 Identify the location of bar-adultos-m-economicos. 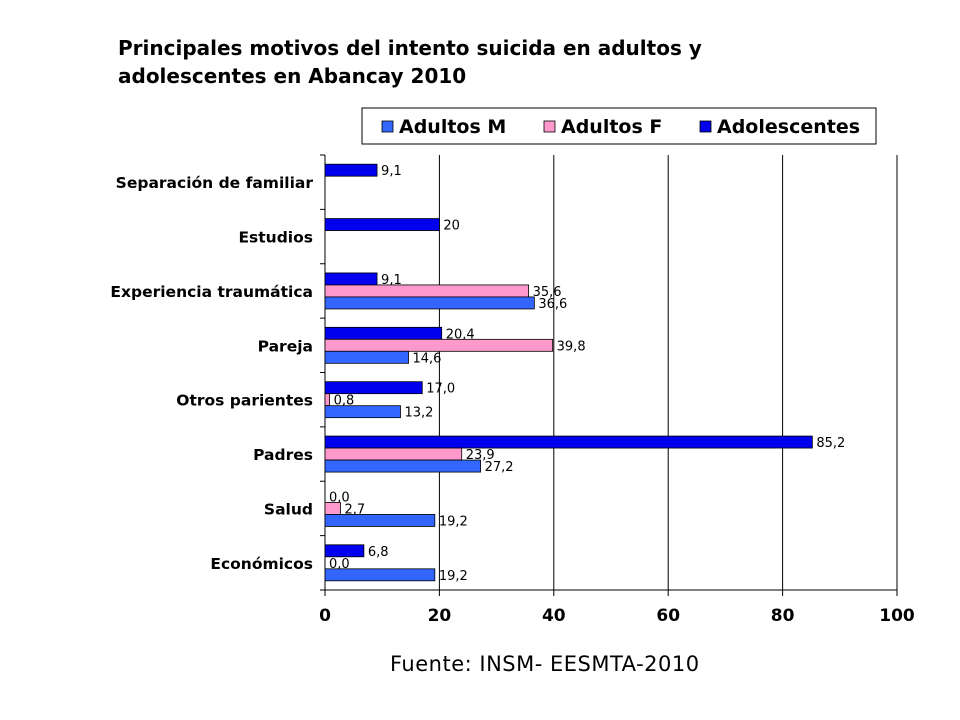
(380, 575).